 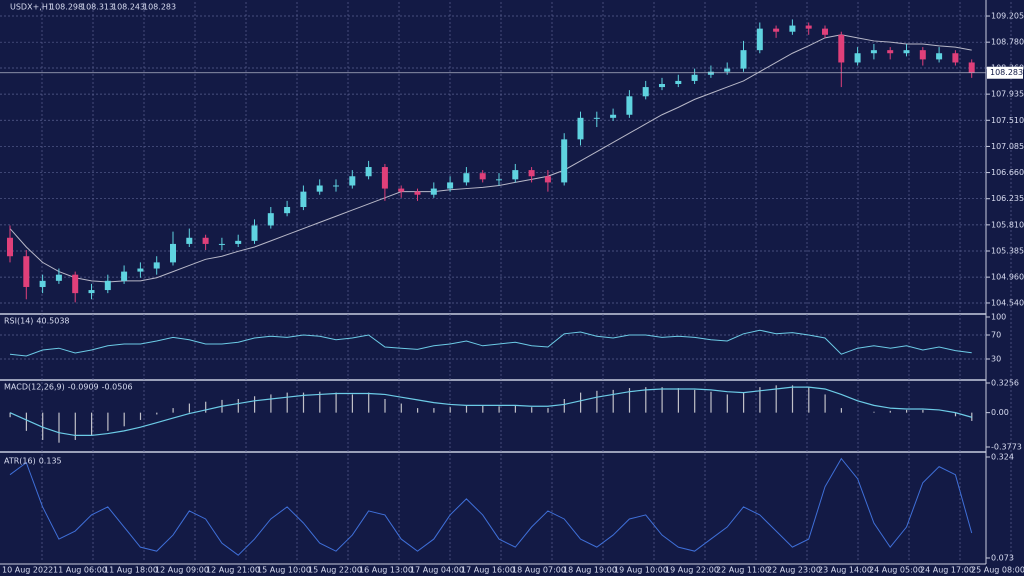 What do you see at coordinates (1005, 72) in the screenshot?
I see `last-price-box` at bounding box center [1005, 72].